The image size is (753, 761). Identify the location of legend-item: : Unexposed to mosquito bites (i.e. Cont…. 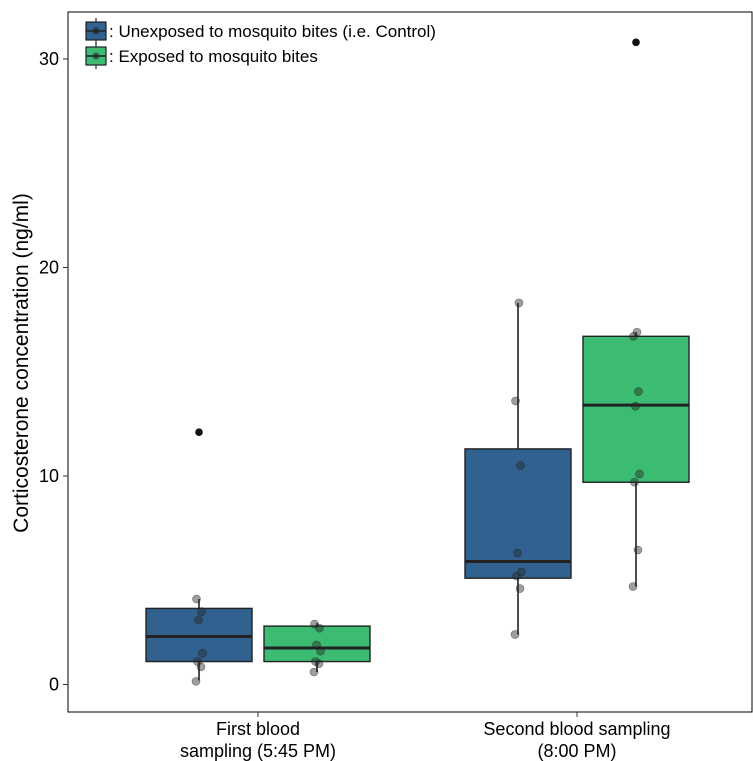
(260, 31).